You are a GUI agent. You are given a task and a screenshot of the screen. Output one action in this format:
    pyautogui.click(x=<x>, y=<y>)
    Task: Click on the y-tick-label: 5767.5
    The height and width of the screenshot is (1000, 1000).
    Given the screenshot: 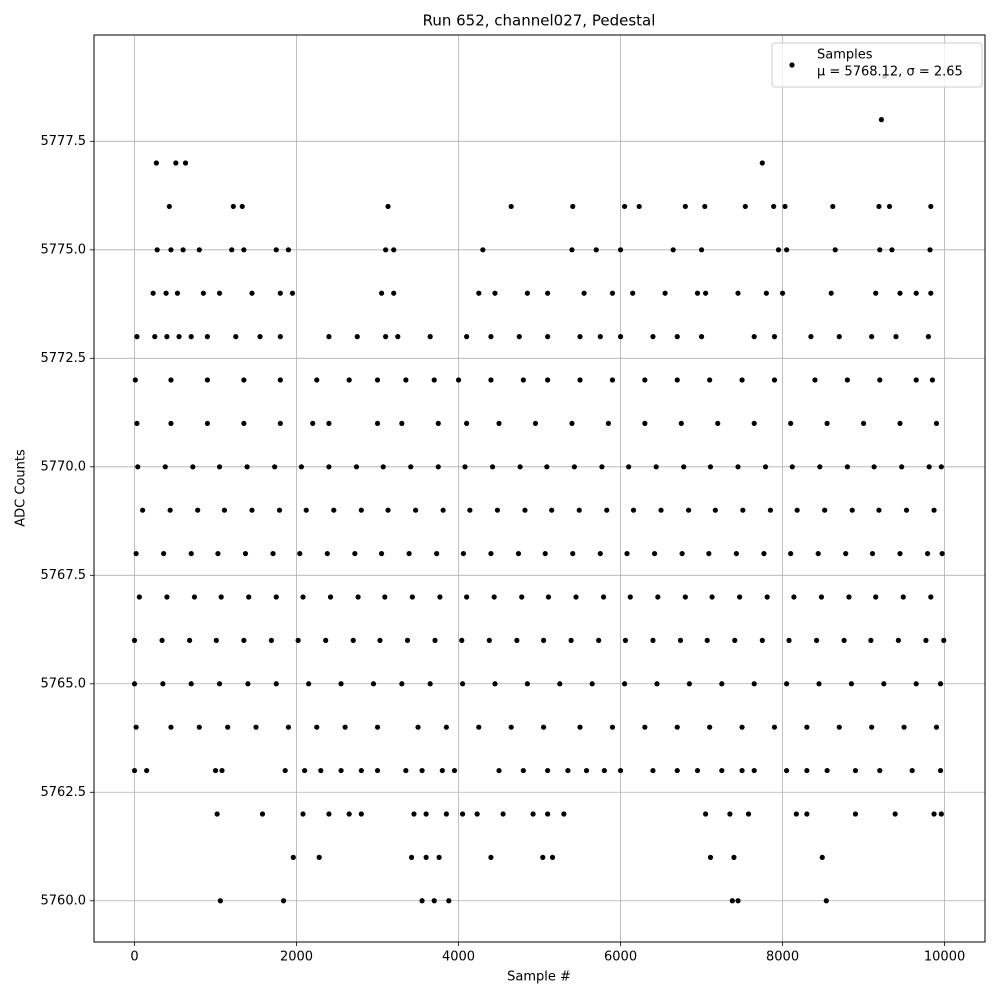 What is the action you would take?
    pyautogui.click(x=64, y=575)
    